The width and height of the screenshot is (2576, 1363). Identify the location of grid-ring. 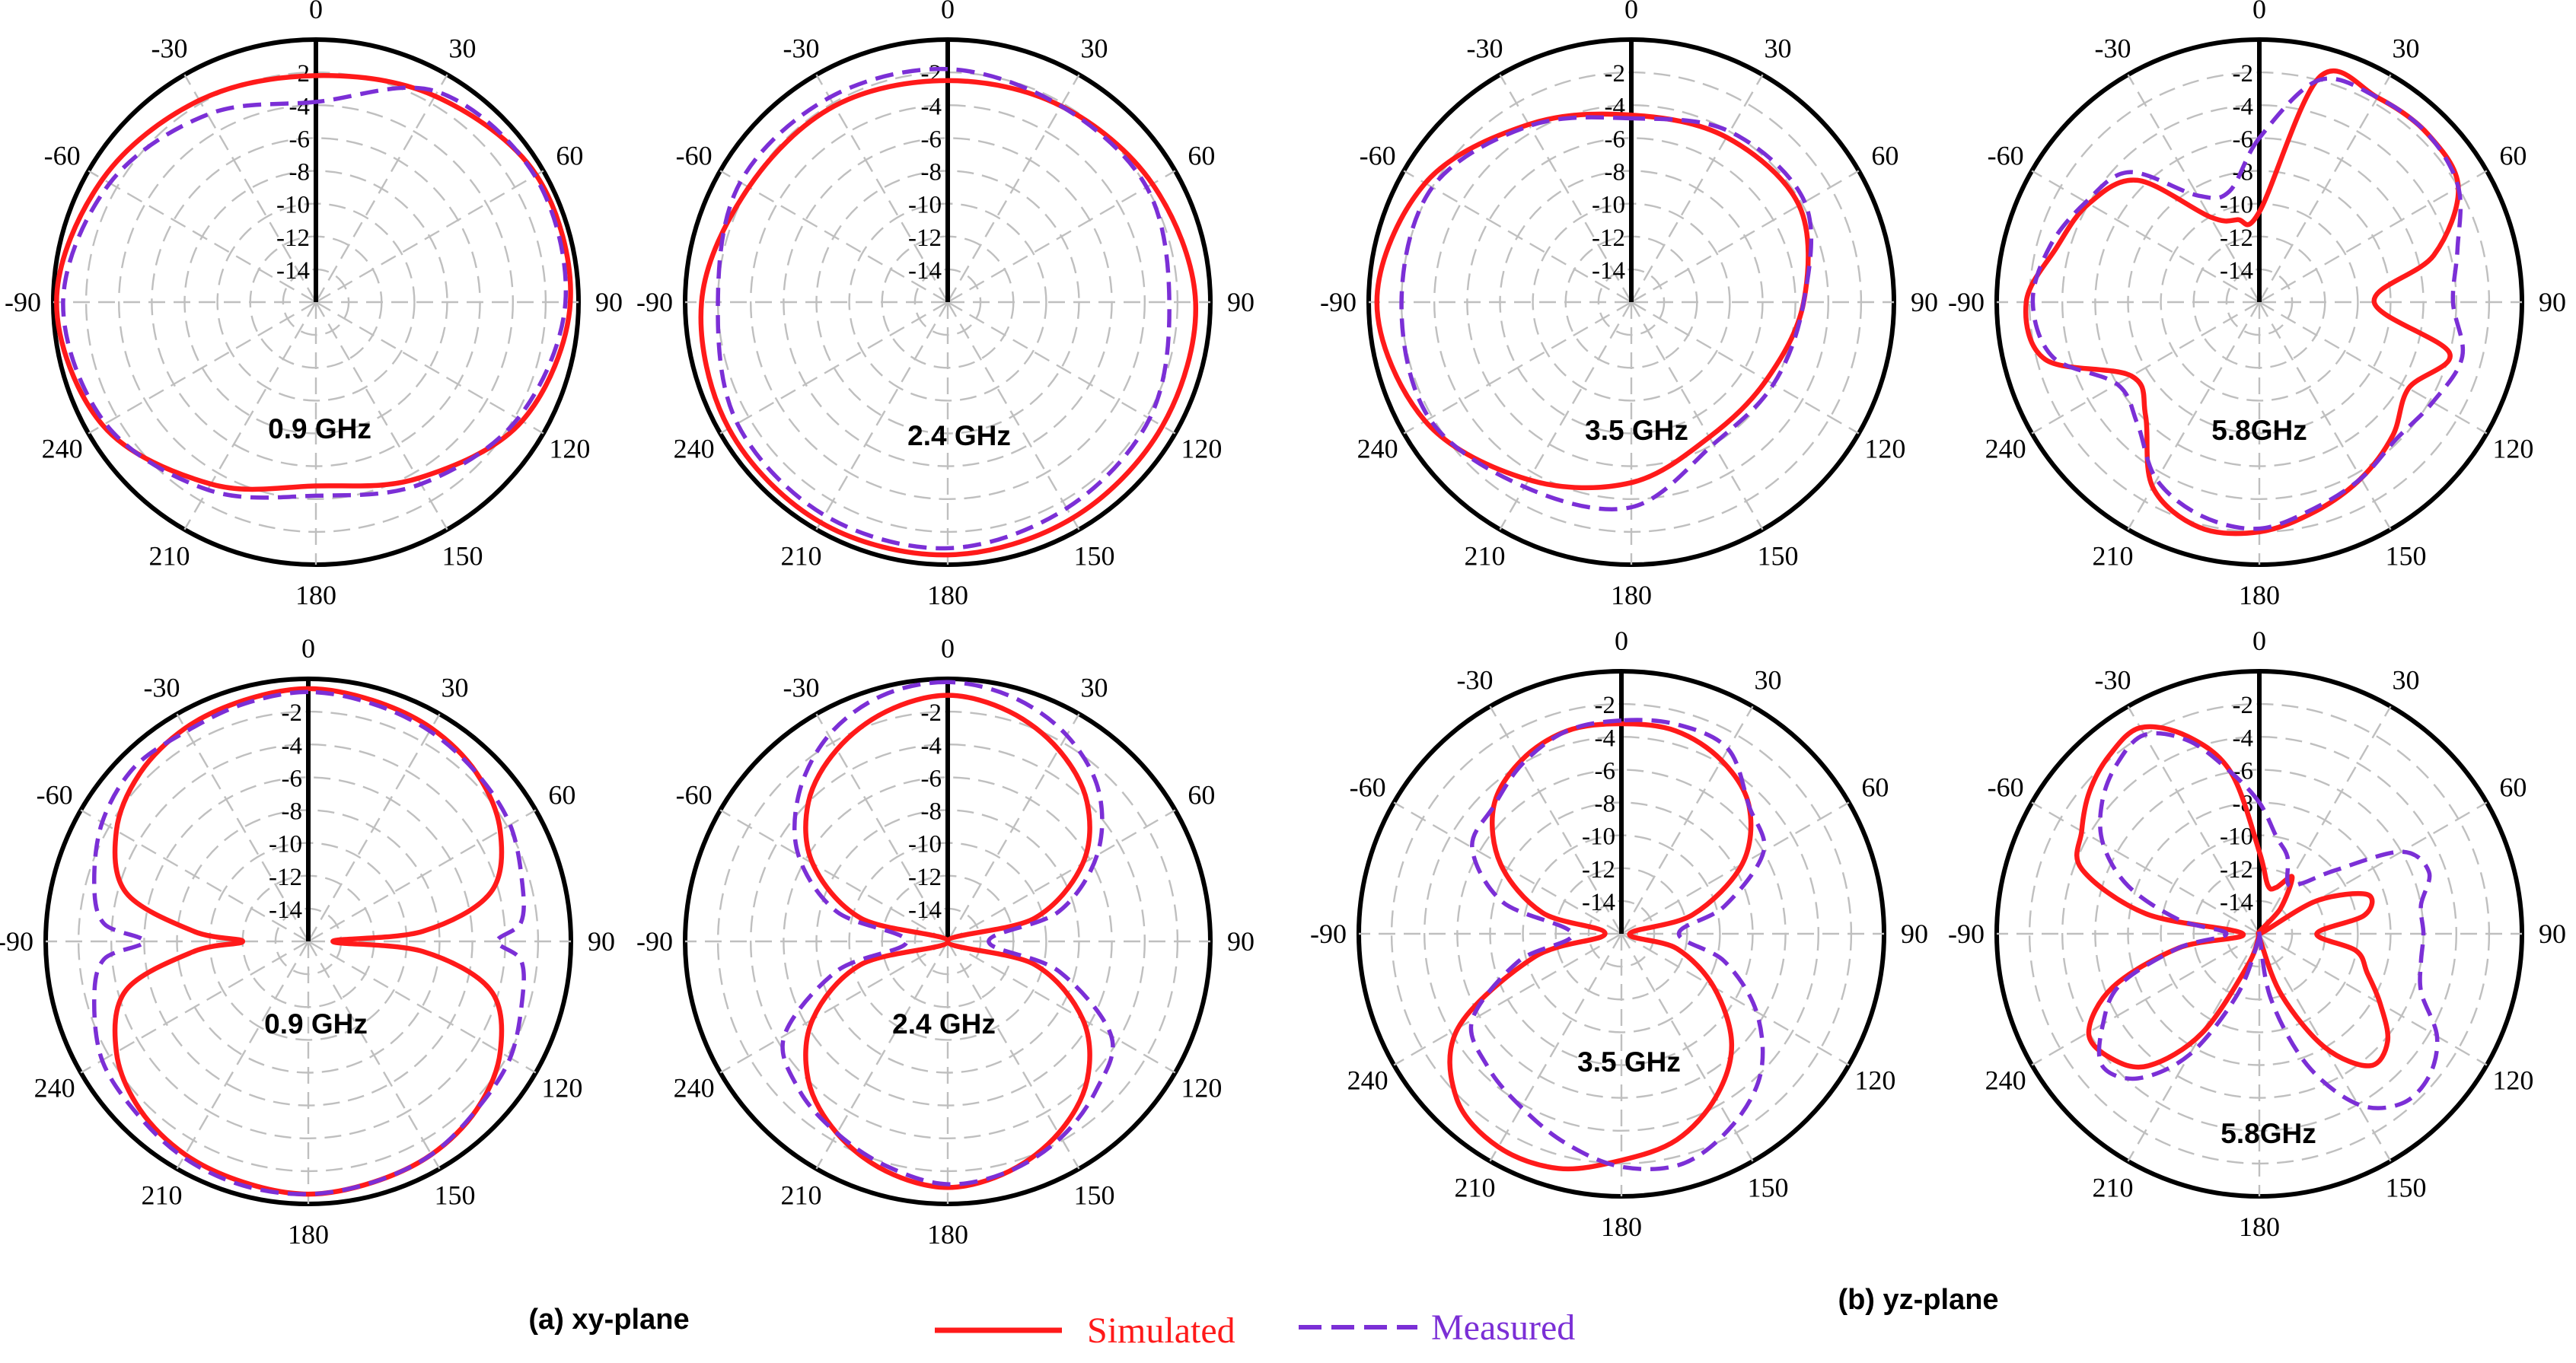
(2259, 302).